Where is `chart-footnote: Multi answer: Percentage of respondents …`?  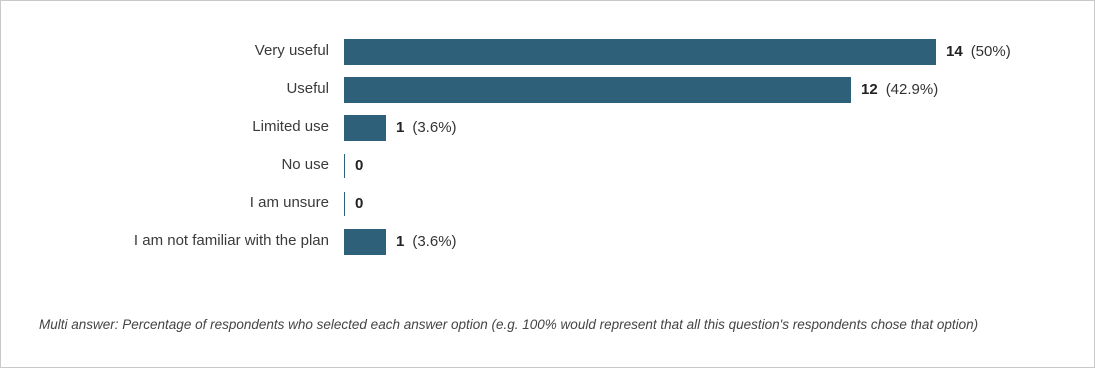
chart-footnote: Multi answer: Percentage of respondents … is located at coordinates (509, 324).